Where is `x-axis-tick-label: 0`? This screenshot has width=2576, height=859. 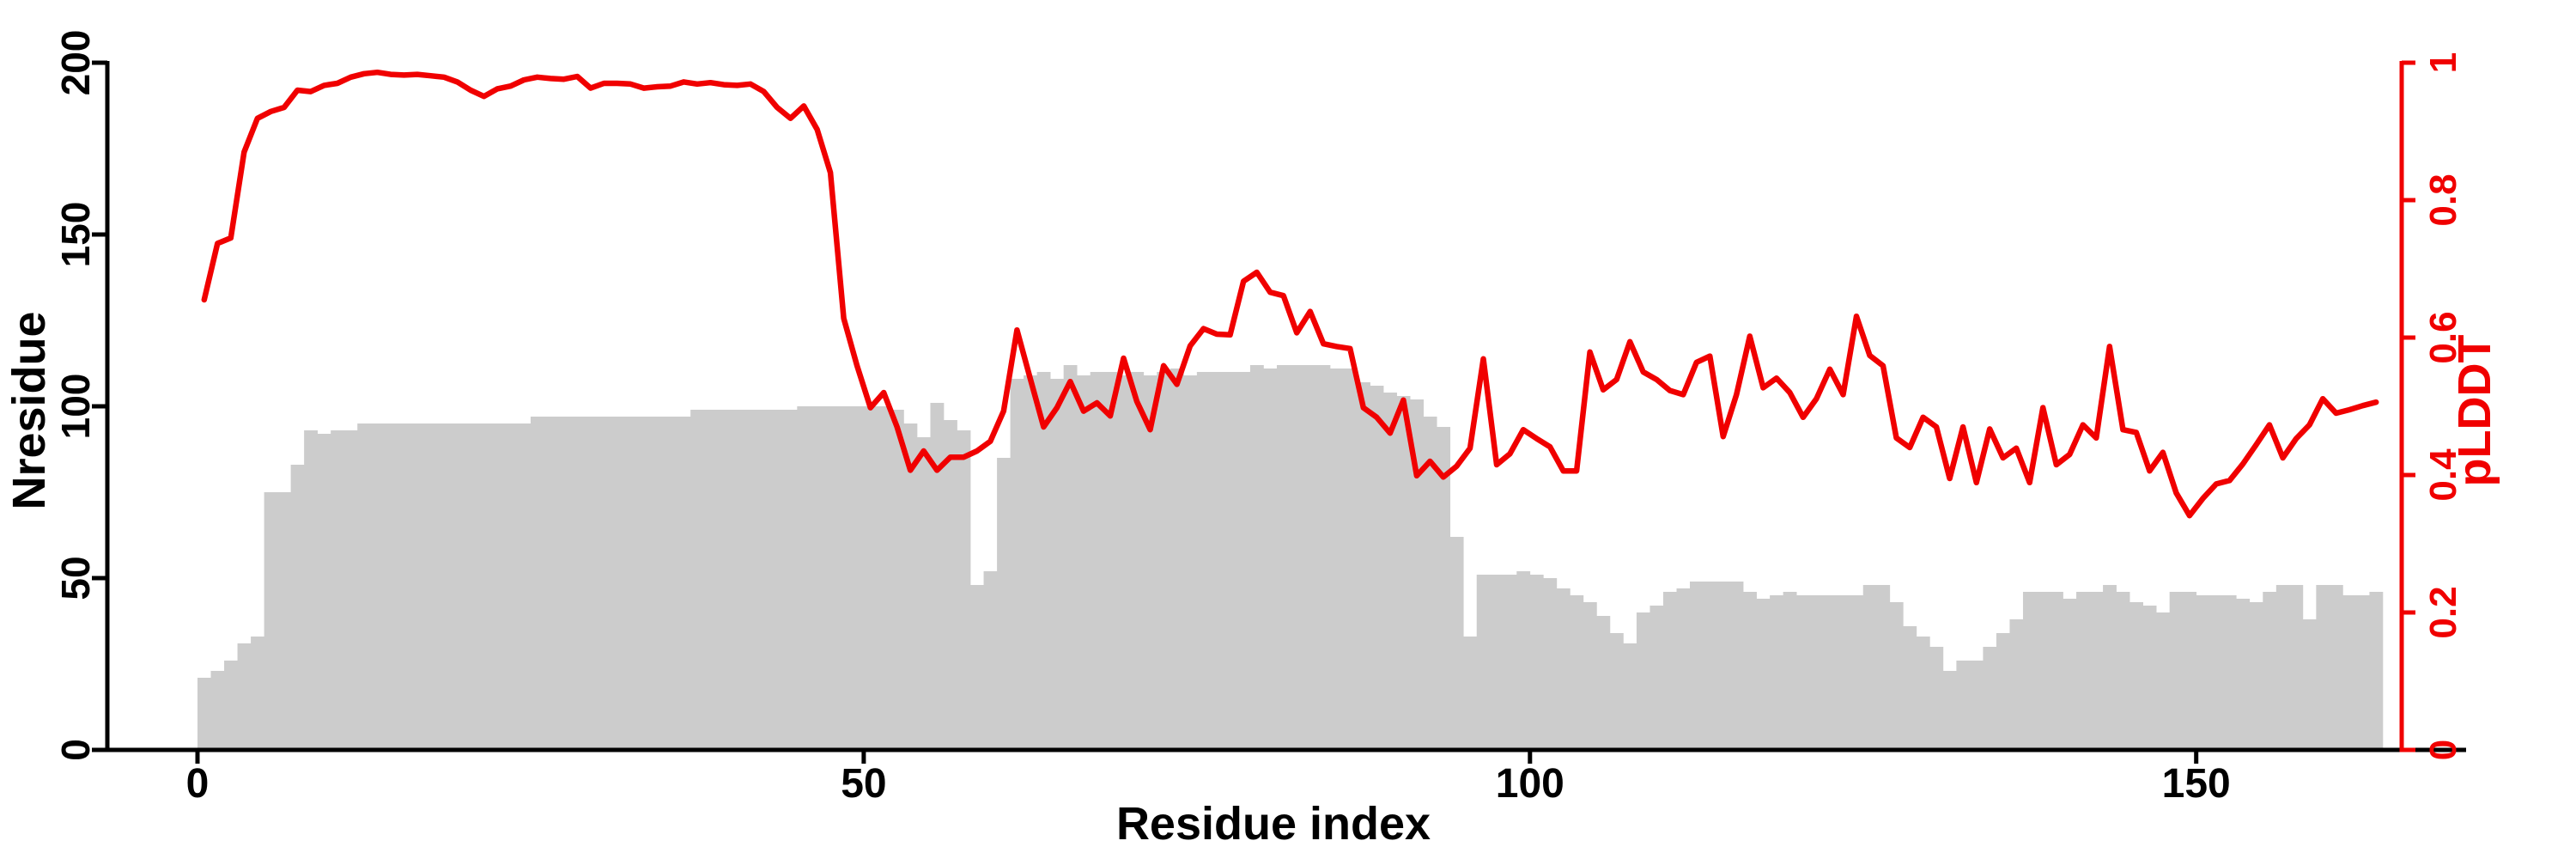 x-axis-tick-label: 0 is located at coordinates (198, 784).